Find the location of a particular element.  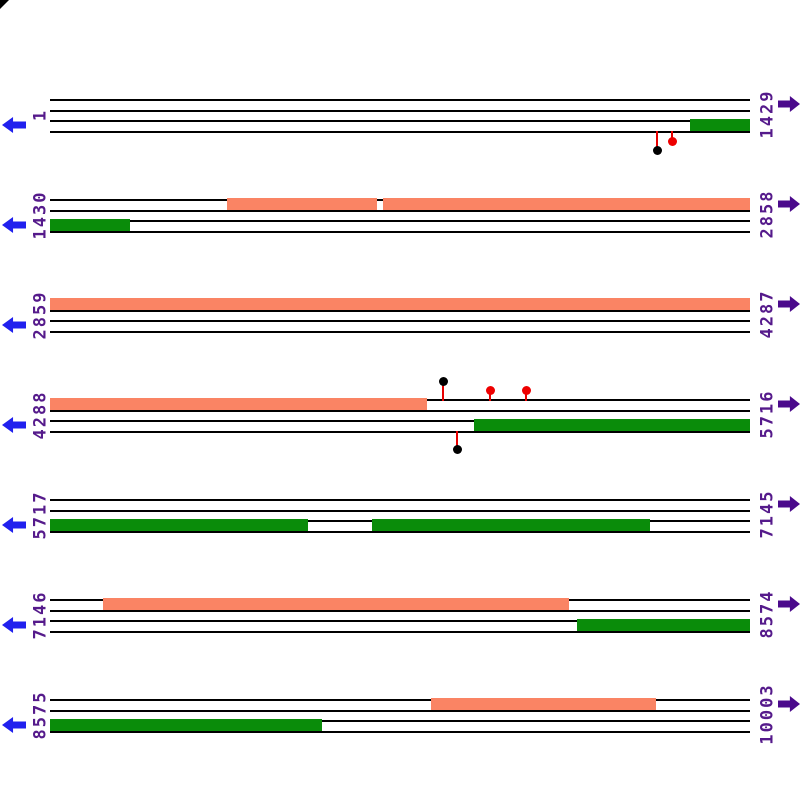

row-start-coordinate: 8575 is located at coordinates (40, 715).